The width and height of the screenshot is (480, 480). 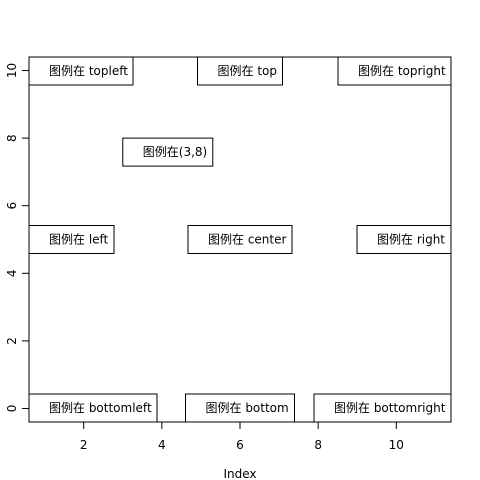 I want to click on legend-label: 图例在 bottomright, so click(x=390, y=408).